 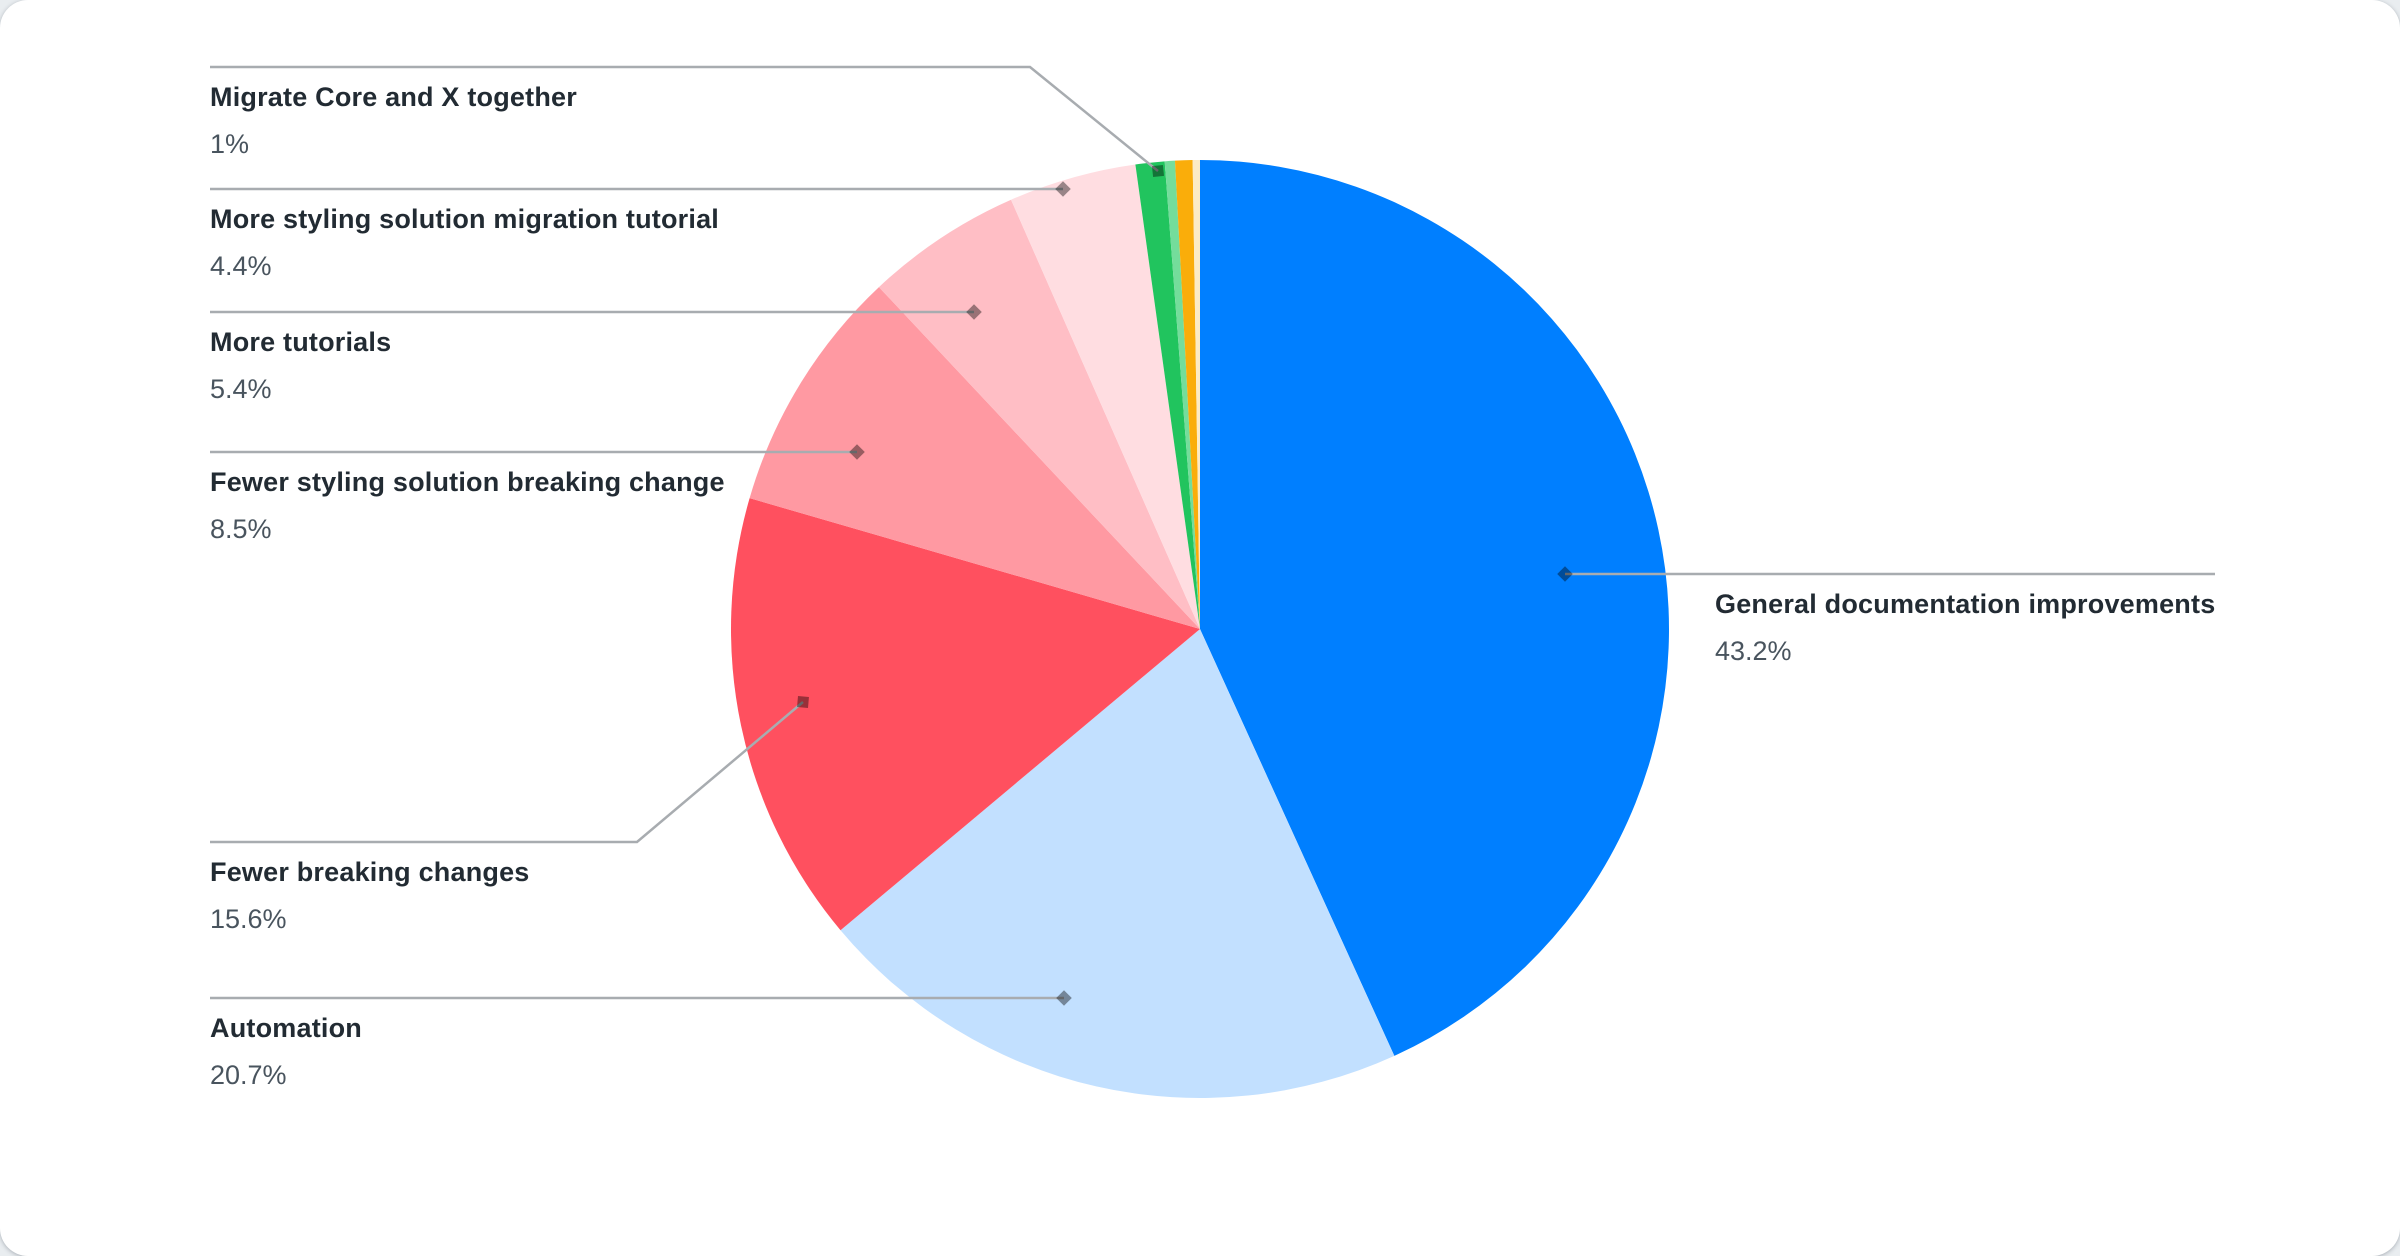 I want to click on slice-percent: 5.4%, so click(x=241, y=389).